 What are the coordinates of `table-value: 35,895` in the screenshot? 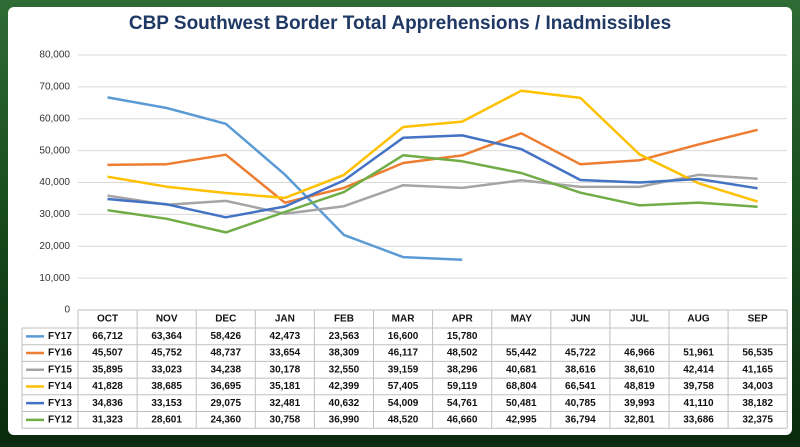 It's located at (107, 369).